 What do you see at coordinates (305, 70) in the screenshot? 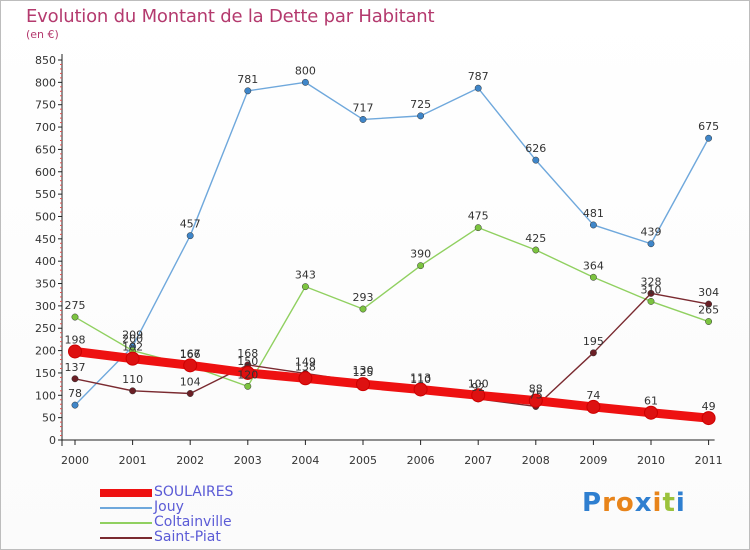
I see `data-label-jouy: 800` at bounding box center [305, 70].